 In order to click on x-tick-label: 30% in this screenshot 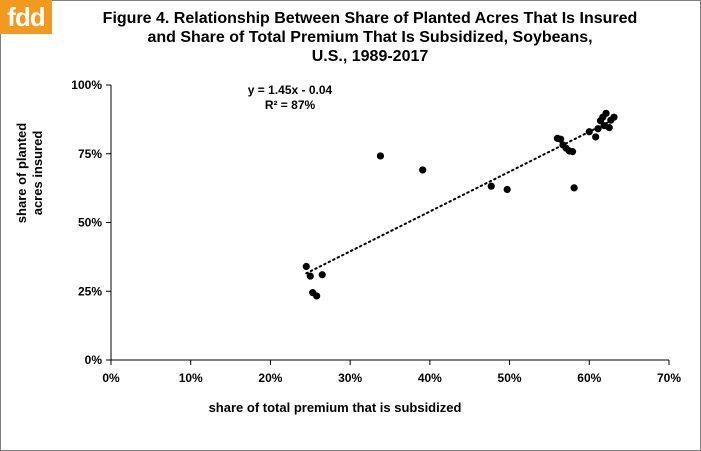, I will do `click(350, 378)`.